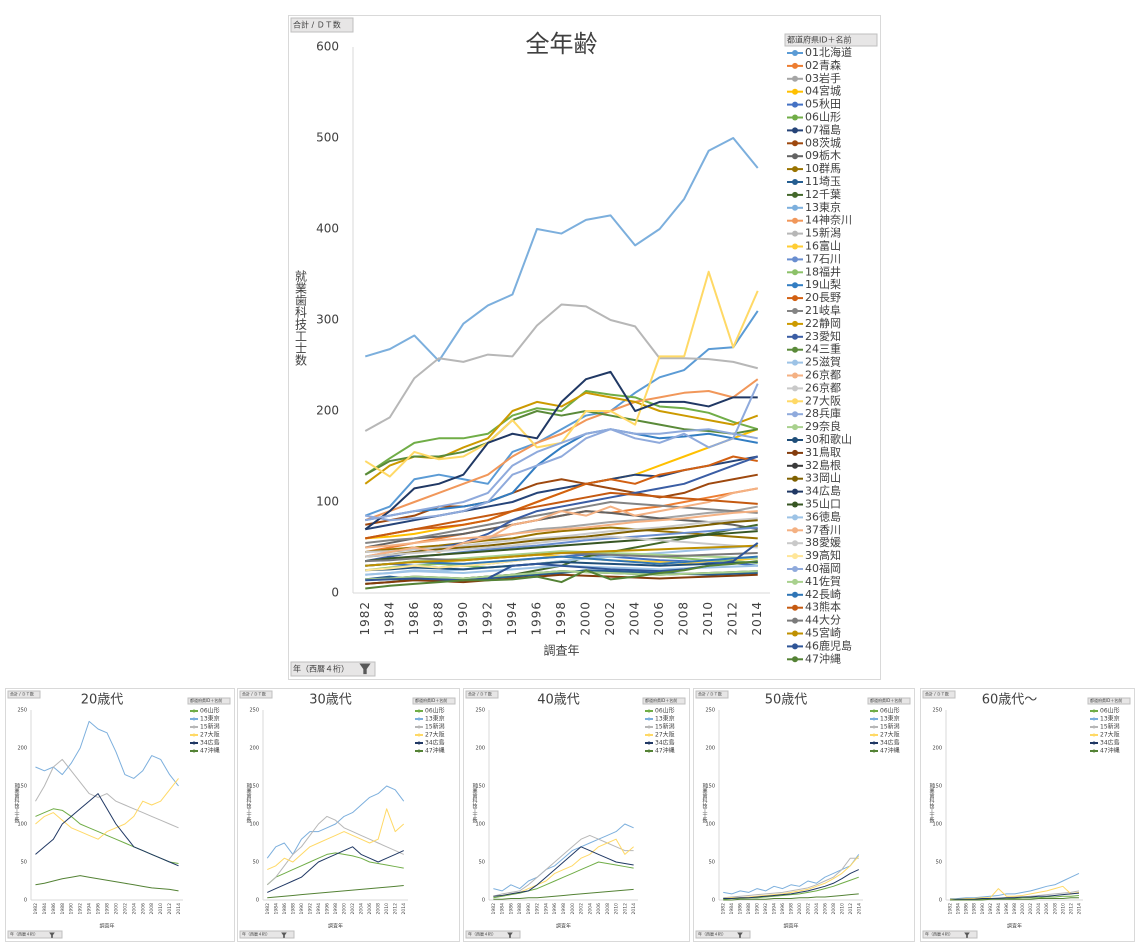 The width and height of the screenshot is (1136, 943). What do you see at coordinates (823, 581) in the screenshot?
I see `legend-label: 41佐賀` at bounding box center [823, 581].